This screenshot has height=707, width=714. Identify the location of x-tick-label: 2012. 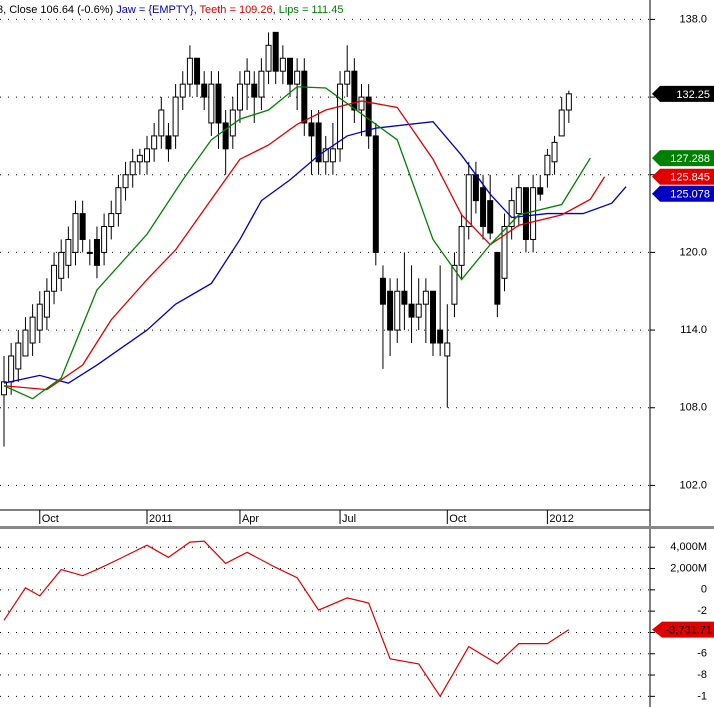
(561, 519).